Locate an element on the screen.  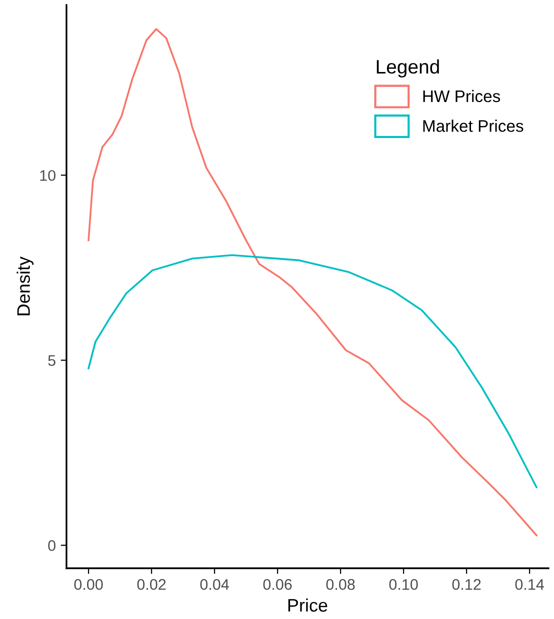
legend-label: HW Prices is located at coordinates (461, 96).